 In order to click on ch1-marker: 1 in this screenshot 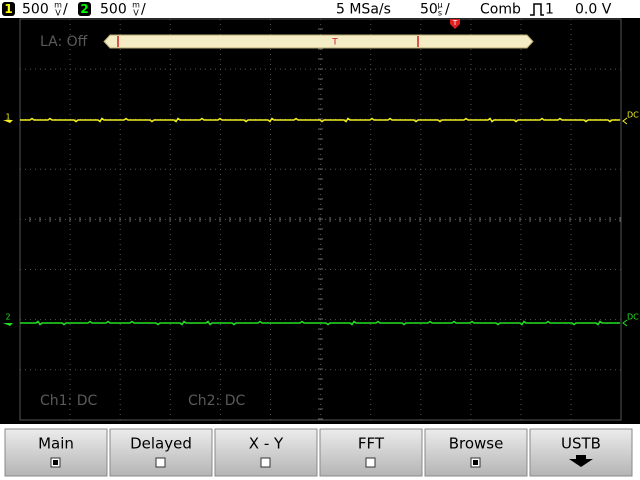, I will do `click(7, 117)`.